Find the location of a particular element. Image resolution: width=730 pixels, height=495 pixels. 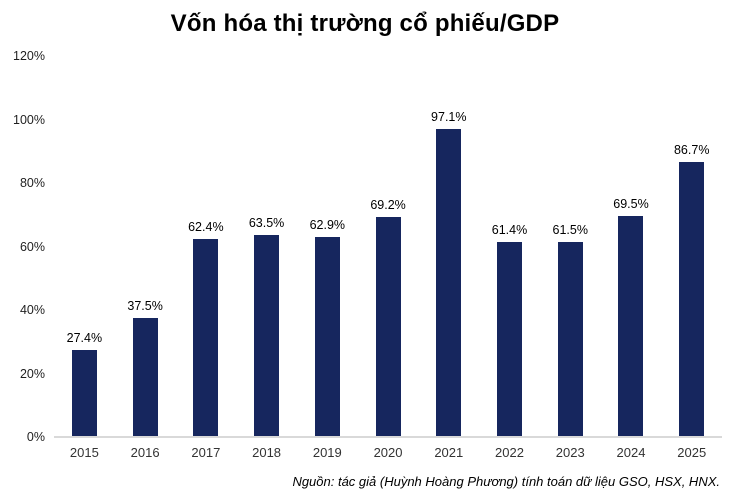

bar-2018 is located at coordinates (267, 336).